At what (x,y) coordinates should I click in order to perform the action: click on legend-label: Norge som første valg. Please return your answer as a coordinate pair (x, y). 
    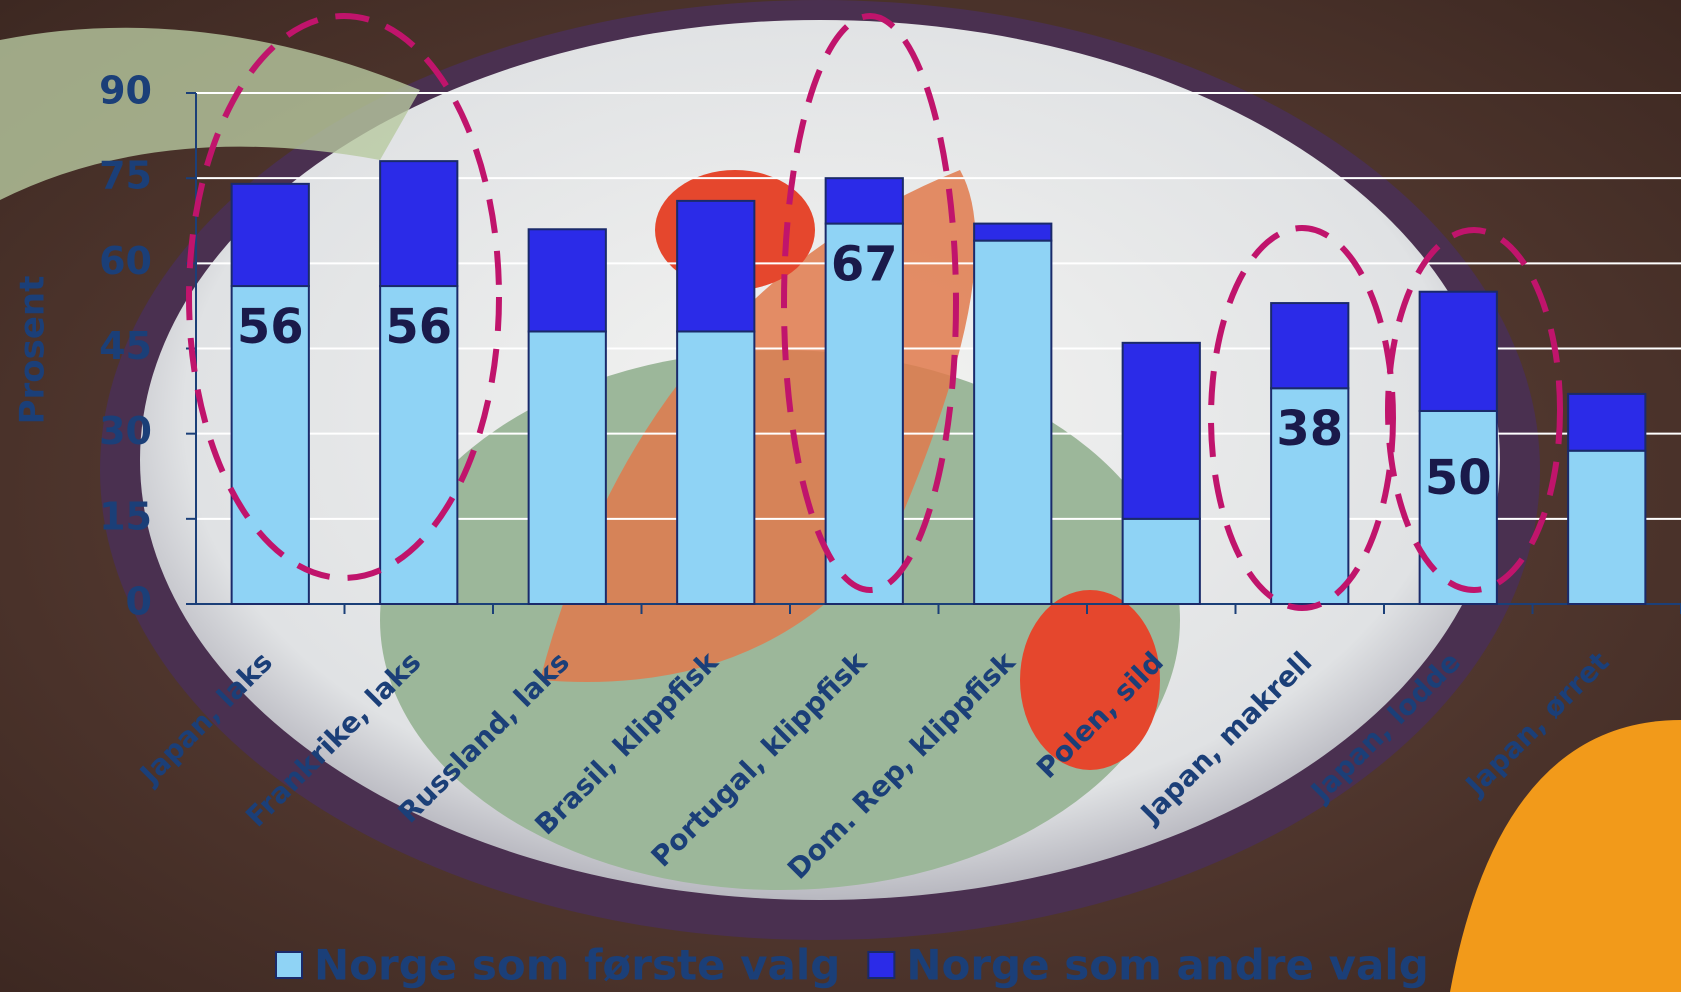
    Looking at the image, I should click on (577, 965).